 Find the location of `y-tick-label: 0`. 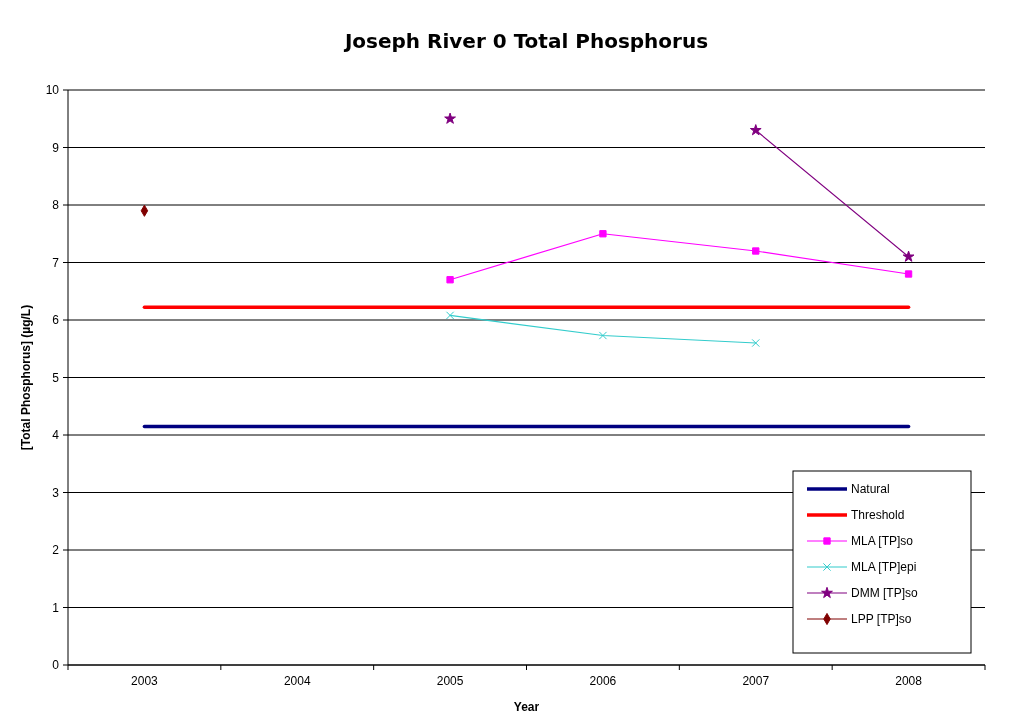

y-tick-label: 0 is located at coordinates (56, 665).